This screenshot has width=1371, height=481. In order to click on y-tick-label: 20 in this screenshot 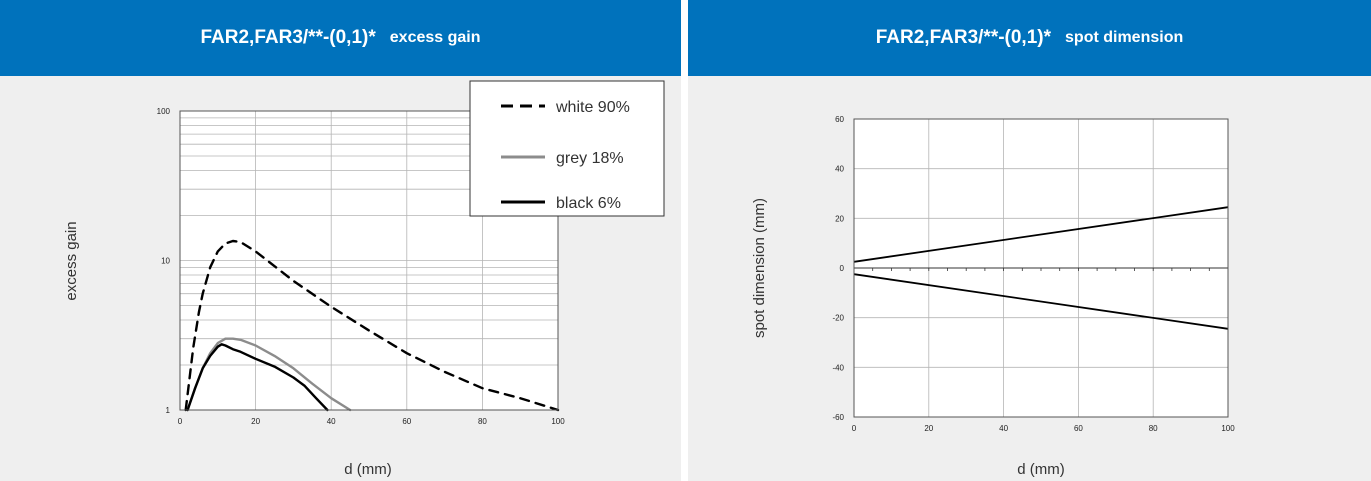, I will do `click(839, 218)`.